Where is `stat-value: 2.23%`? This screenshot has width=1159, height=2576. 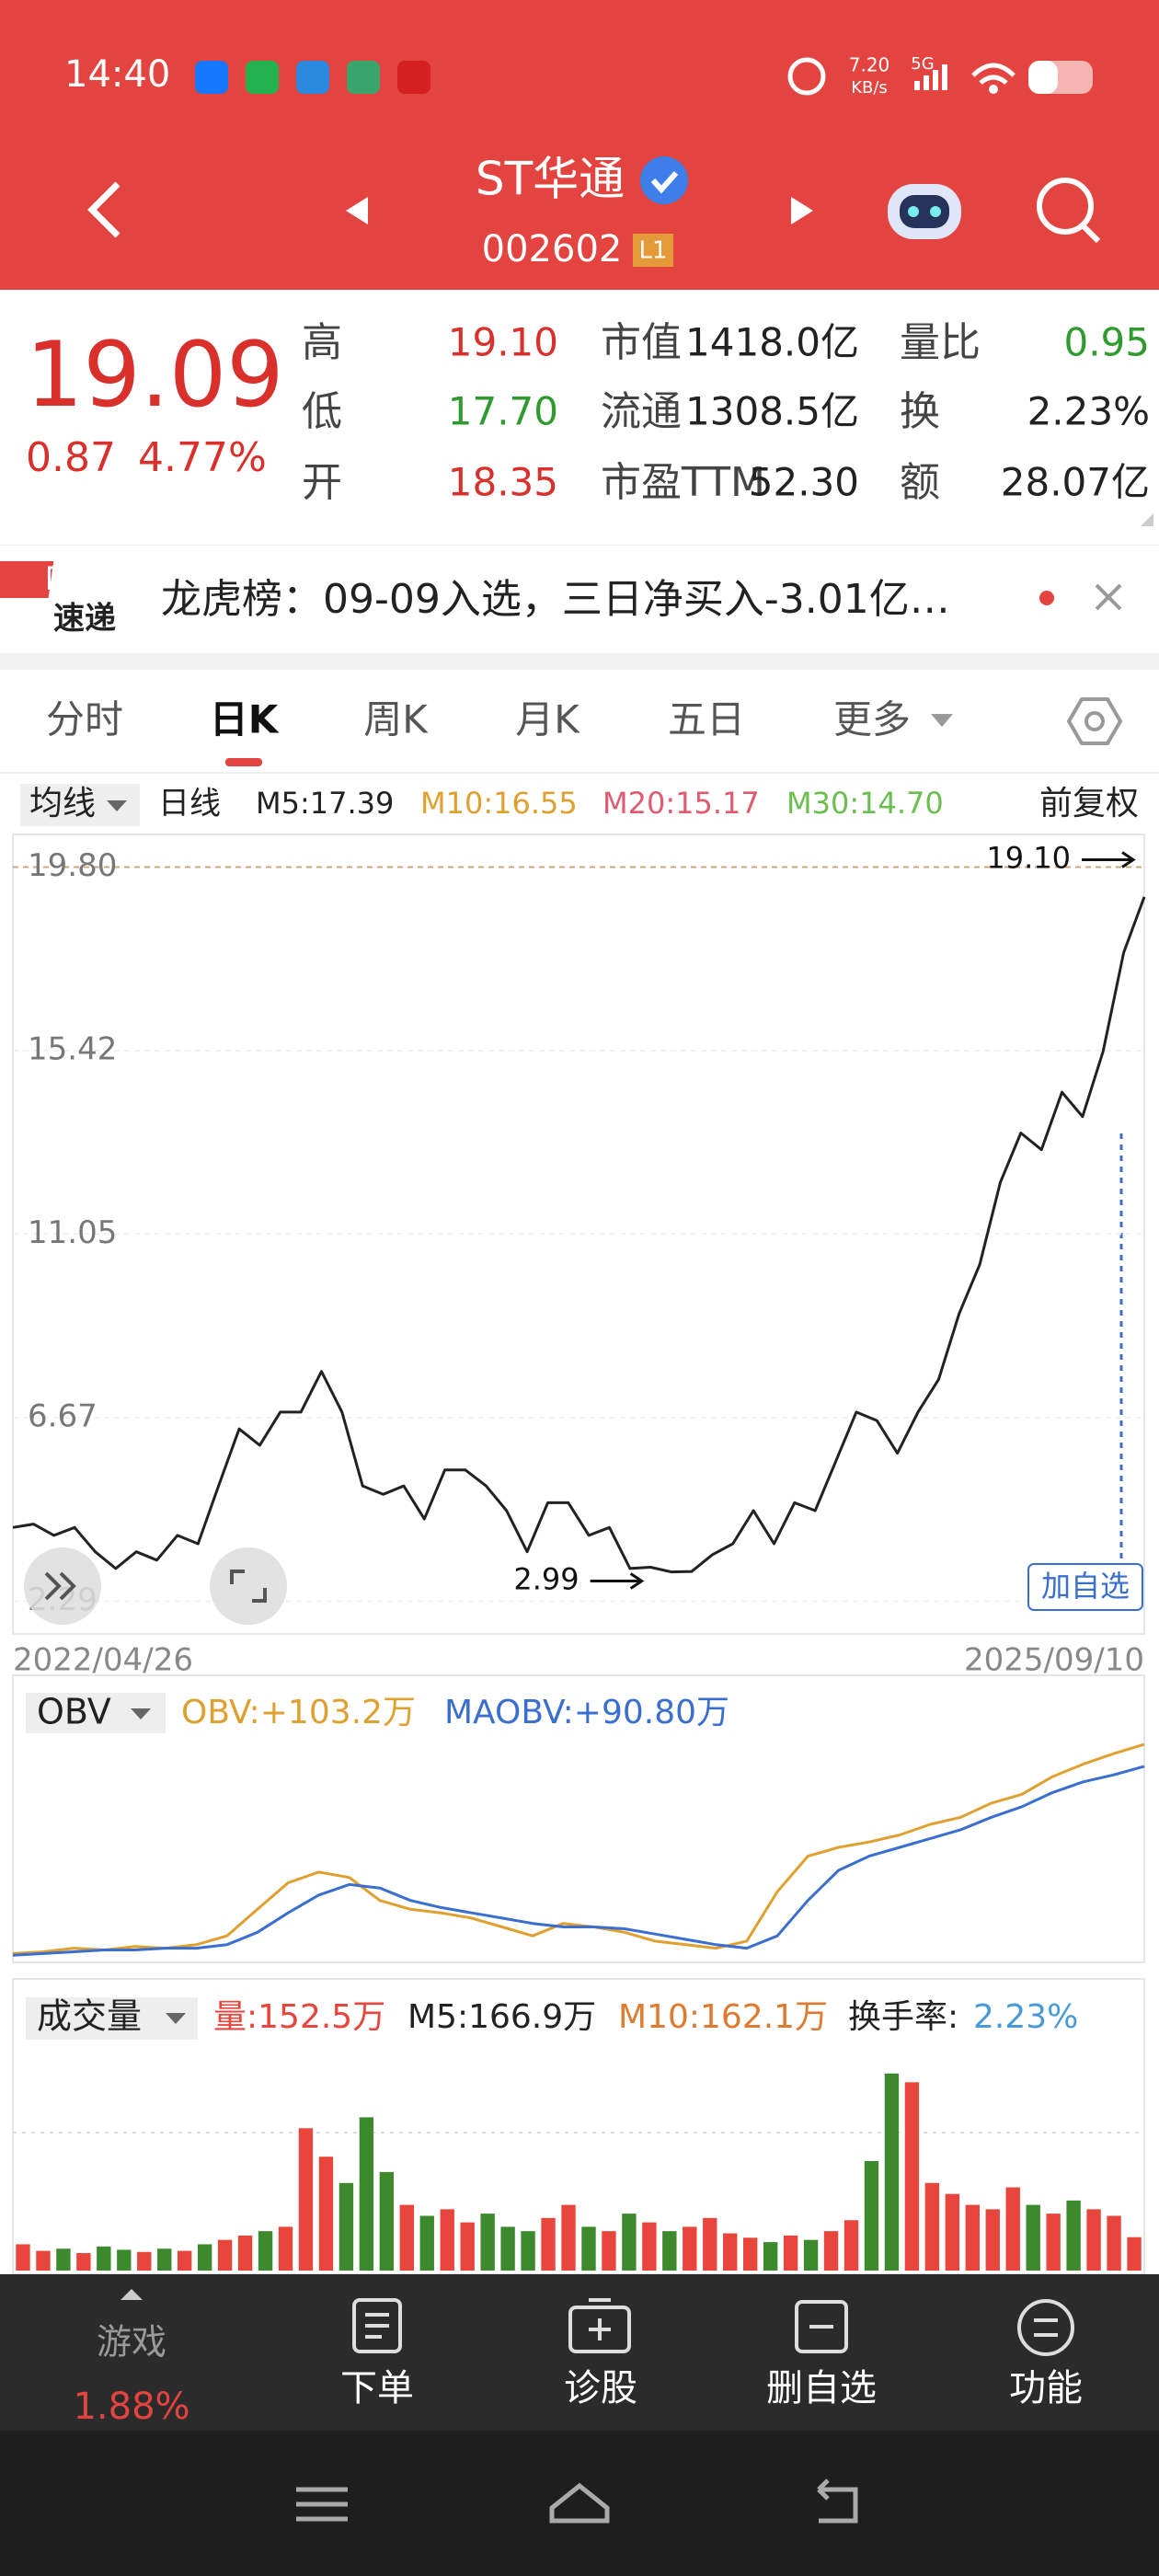
stat-value: 2.23% is located at coordinates (1088, 411).